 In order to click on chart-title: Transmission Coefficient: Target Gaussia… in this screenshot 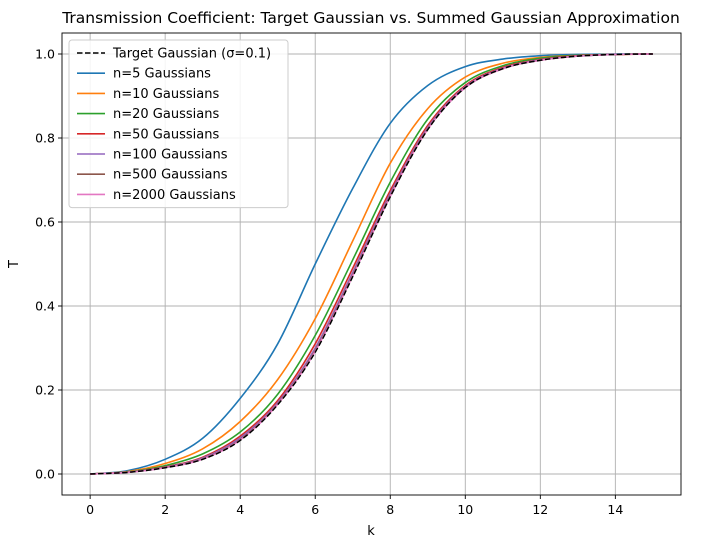, I will do `click(370, 18)`.